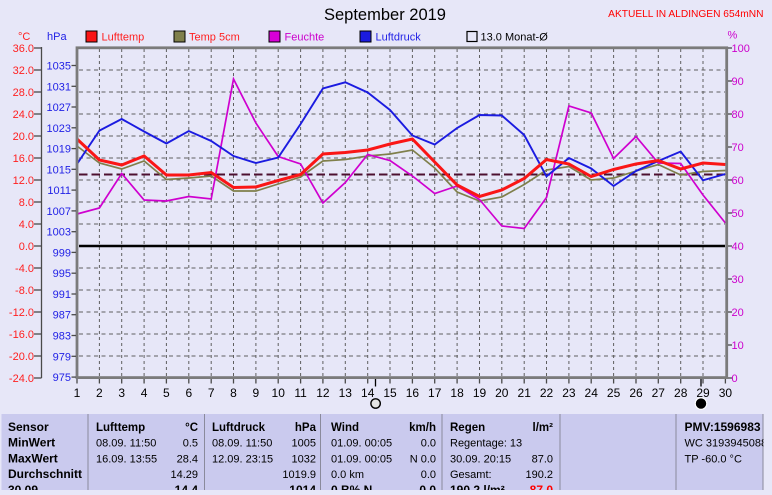 This screenshot has width=772, height=495. What do you see at coordinates (525, 393) in the screenshot?
I see `svg-text: 21` at bounding box center [525, 393].